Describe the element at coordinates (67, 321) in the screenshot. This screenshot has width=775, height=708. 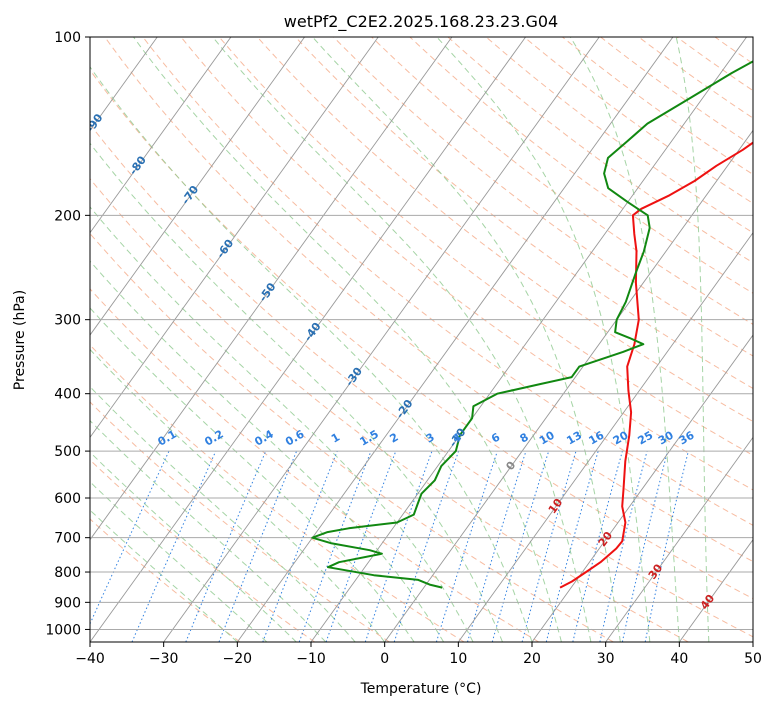
I see `y-tick-label: 300` at that location.